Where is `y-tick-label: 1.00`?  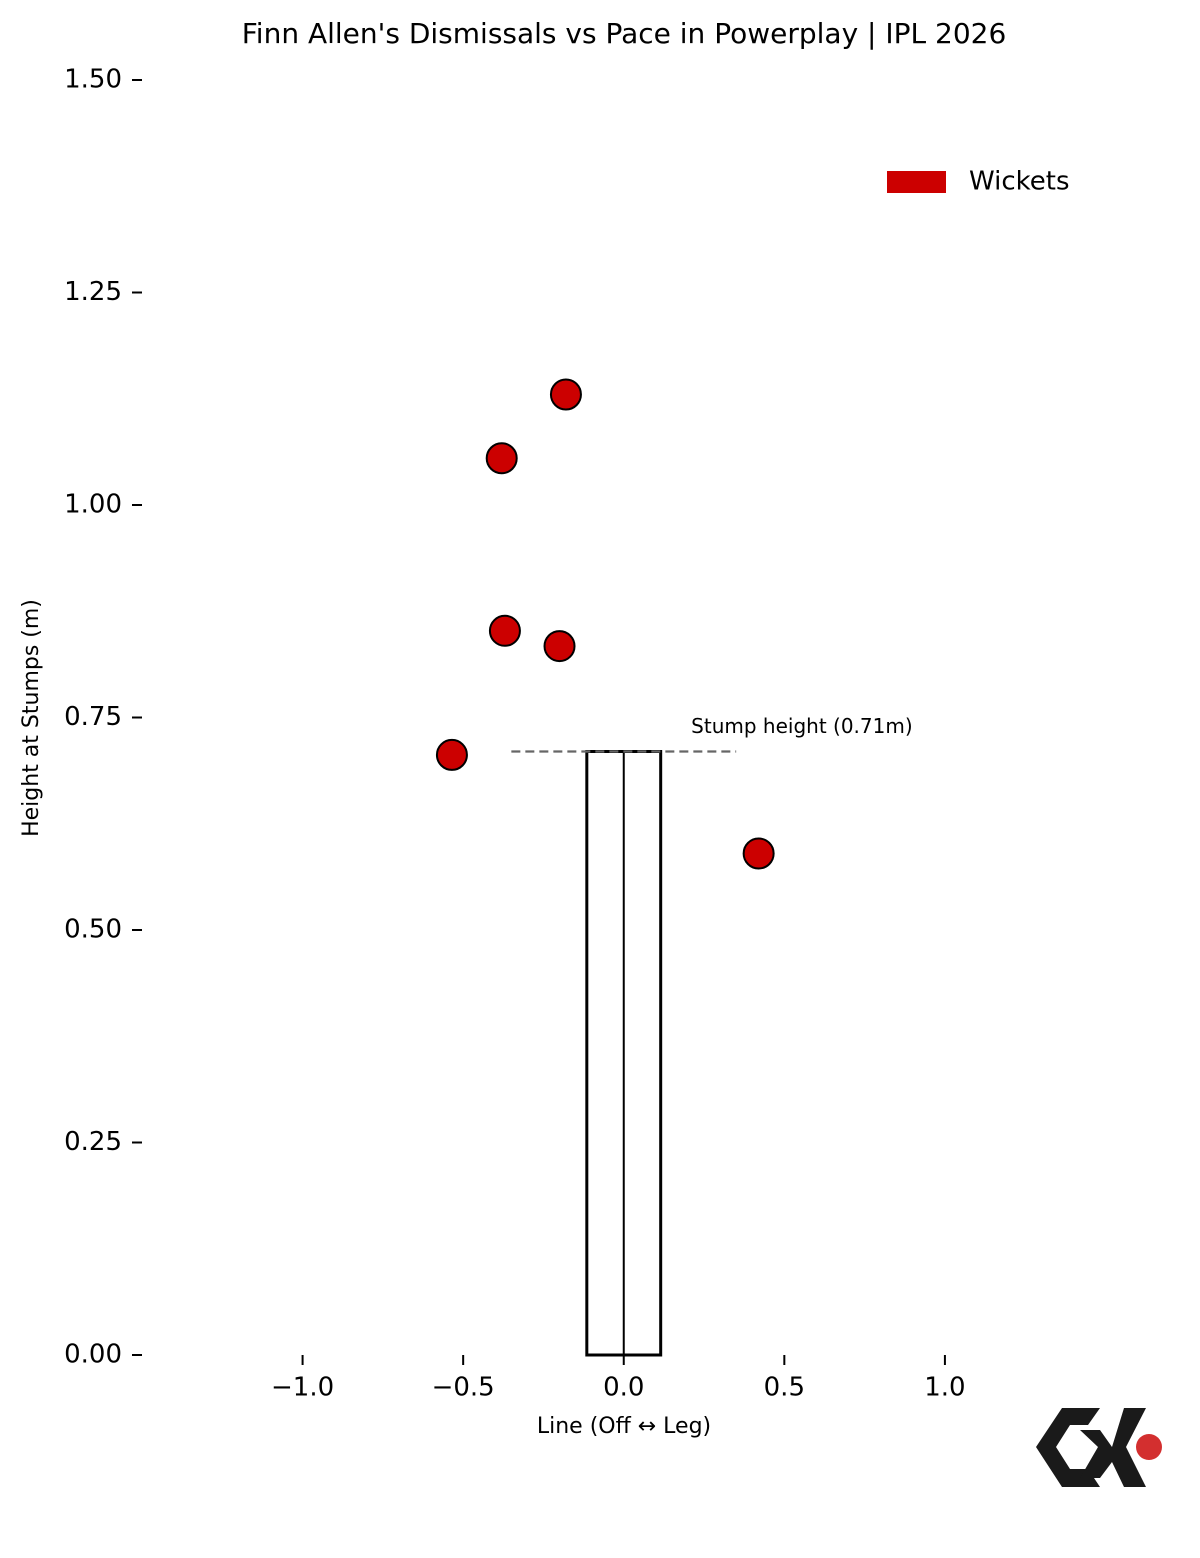 y-tick-label: 1.00 is located at coordinates (93, 505).